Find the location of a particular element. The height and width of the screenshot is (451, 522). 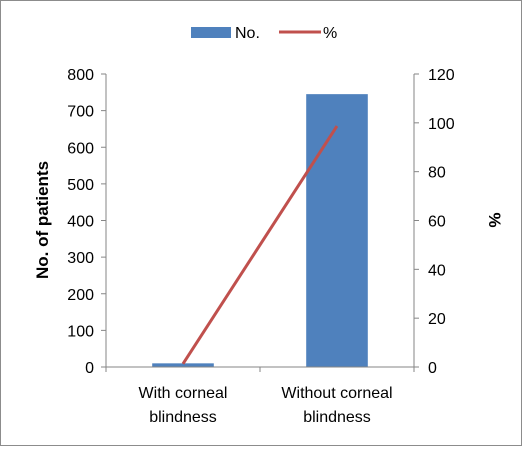

y-left-tick-label: 300 is located at coordinates (80, 258).